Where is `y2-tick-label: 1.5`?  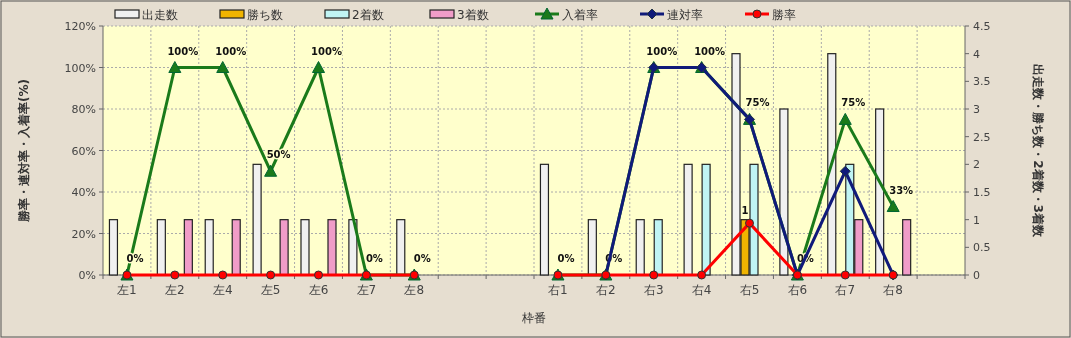 y2-tick-label: 1.5 is located at coordinates (982, 192).